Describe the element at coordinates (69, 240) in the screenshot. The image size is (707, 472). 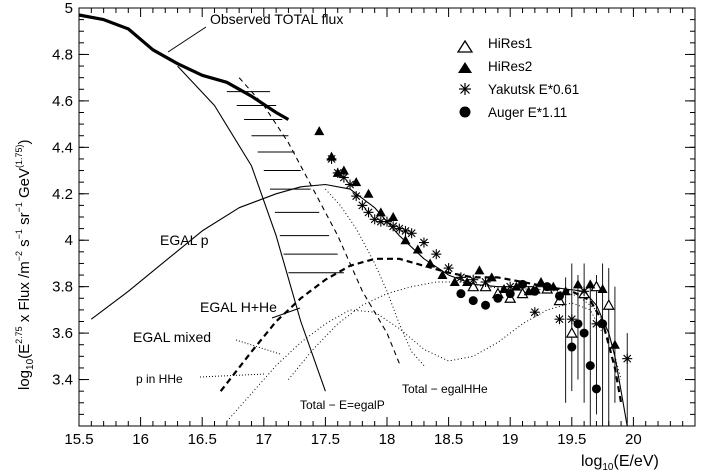
I see `y-tick-label: 4` at that location.